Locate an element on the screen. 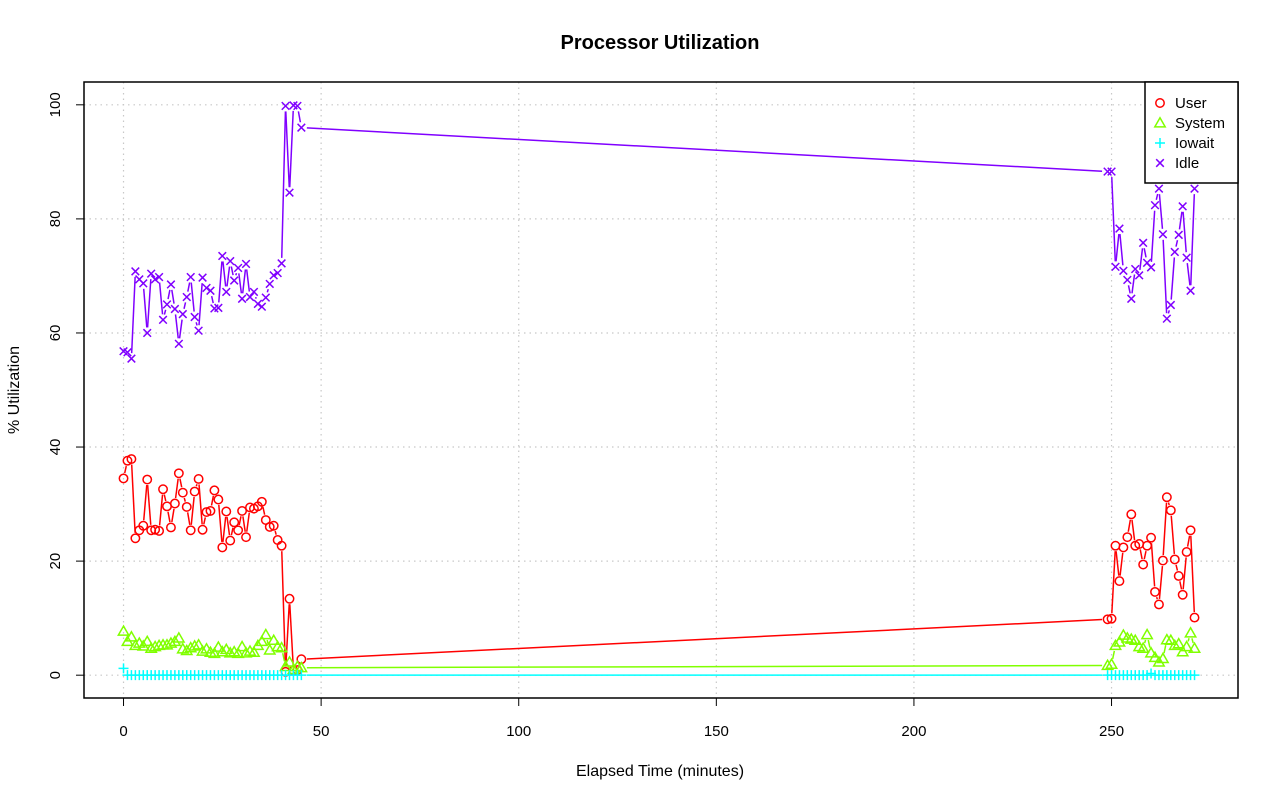 Image resolution: width=1280 pixels, height=801 pixels. legend-item-user: User is located at coordinates (1181, 103).